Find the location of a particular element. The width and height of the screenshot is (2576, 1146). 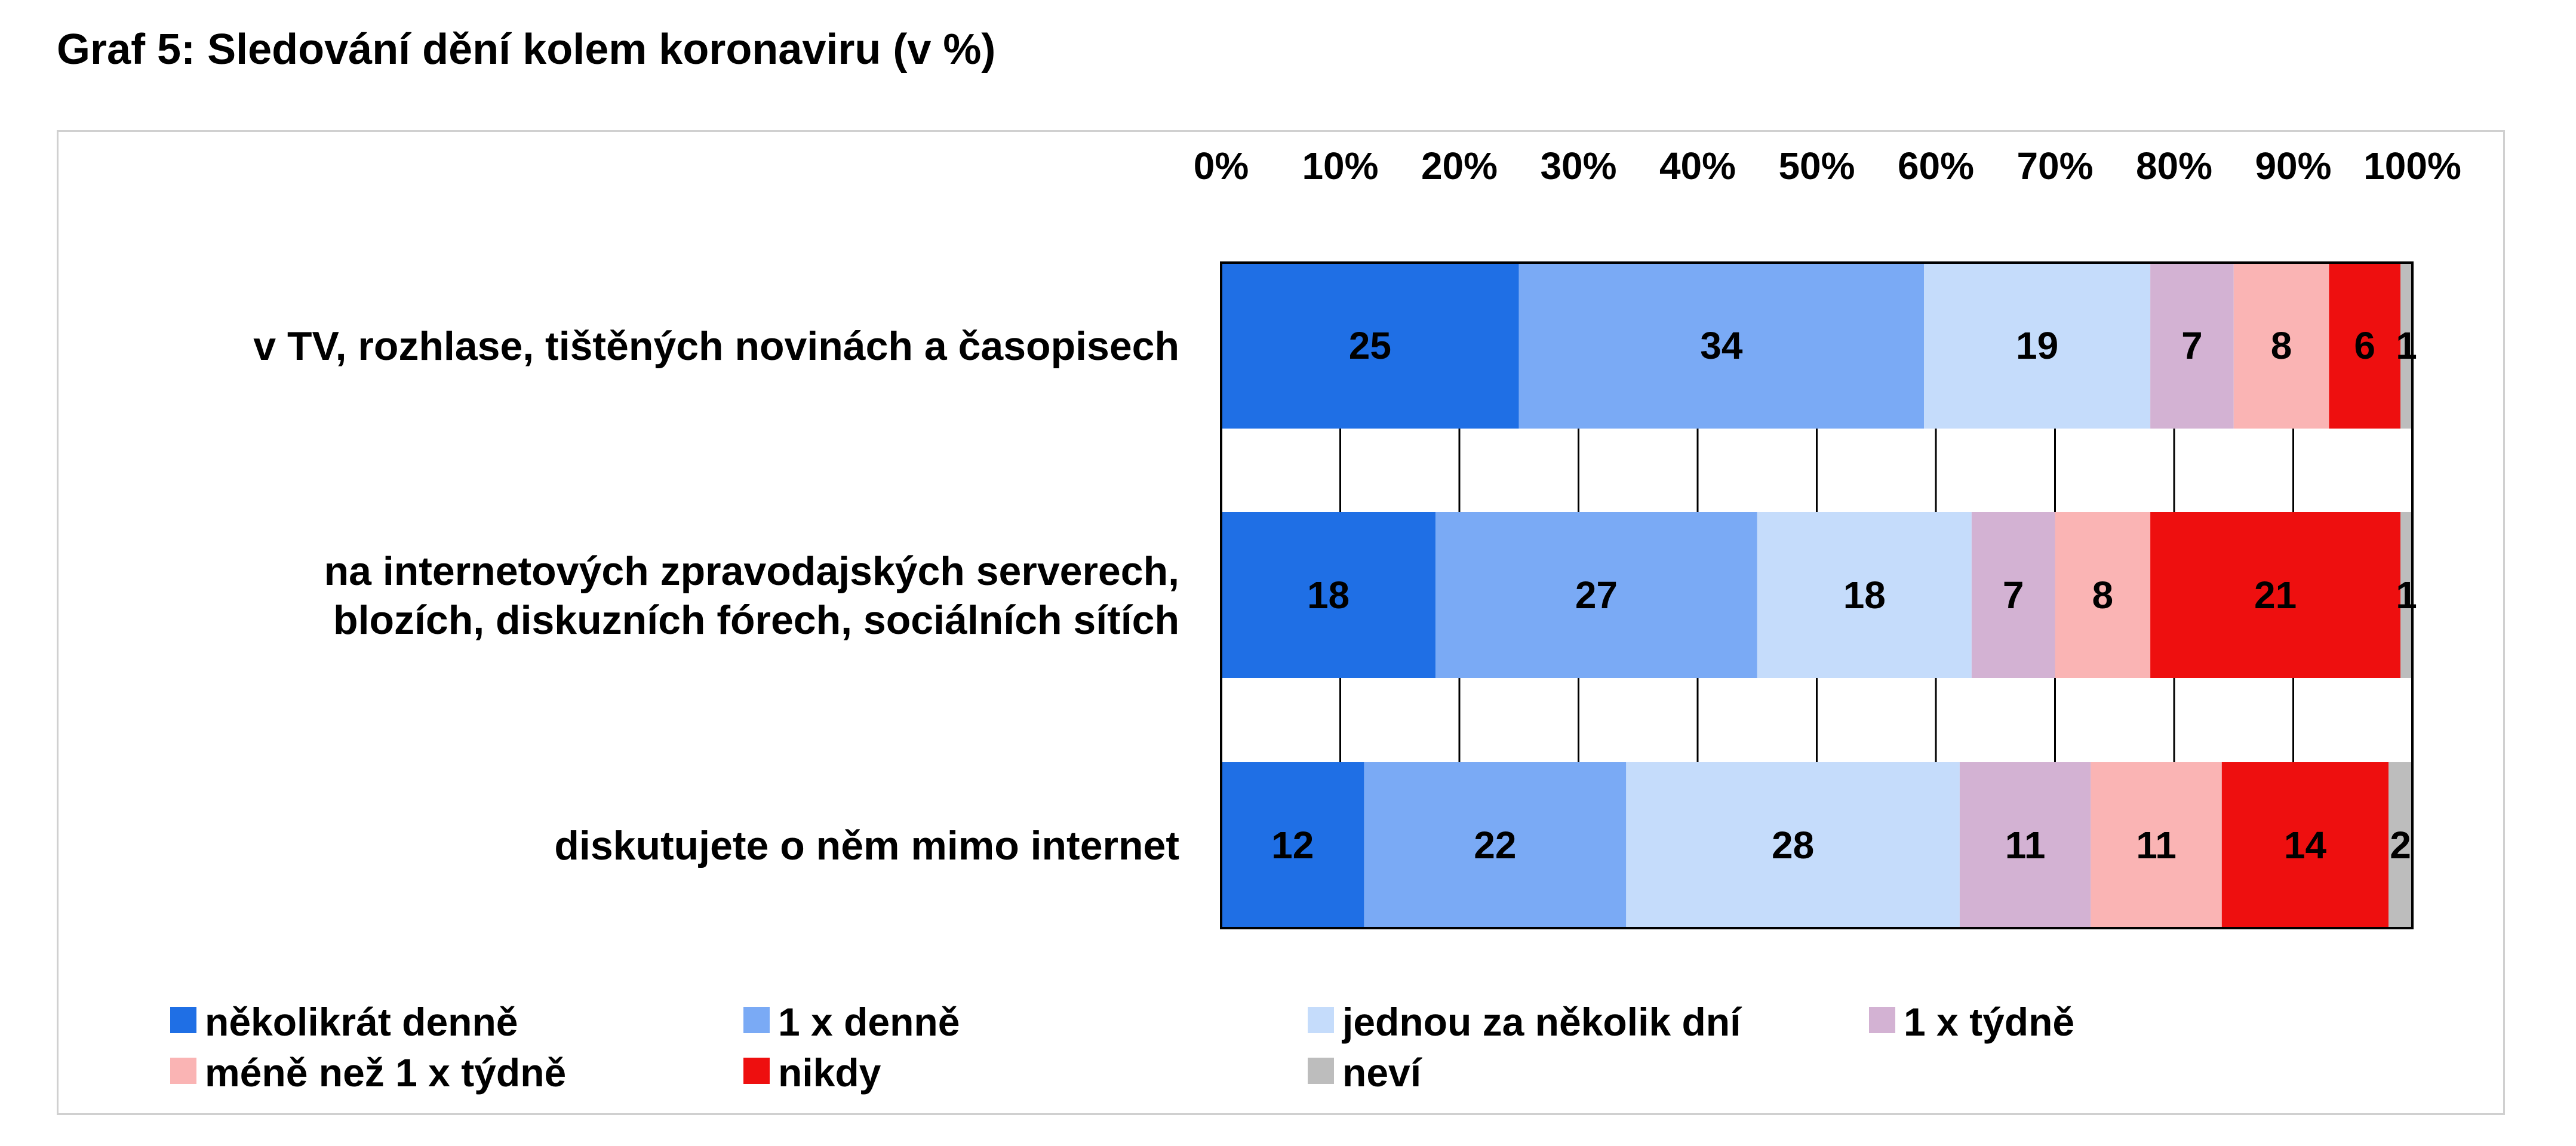

legend-label: nikdy is located at coordinates (829, 1072).